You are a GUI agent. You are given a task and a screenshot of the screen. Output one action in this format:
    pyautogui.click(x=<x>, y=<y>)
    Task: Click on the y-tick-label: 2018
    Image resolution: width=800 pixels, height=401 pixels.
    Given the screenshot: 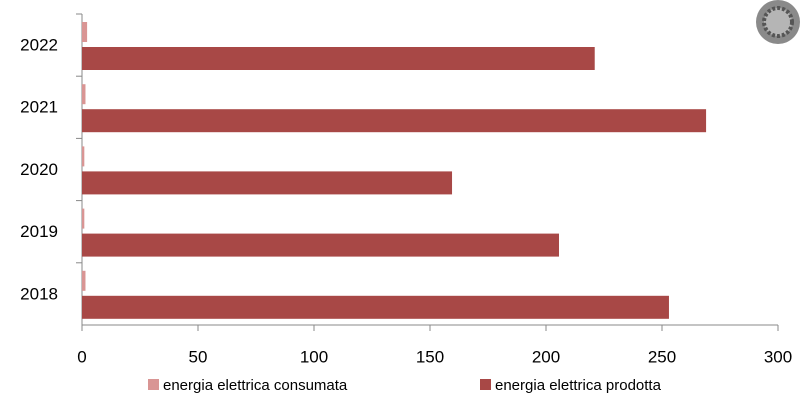 What is the action you would take?
    pyautogui.click(x=39, y=293)
    